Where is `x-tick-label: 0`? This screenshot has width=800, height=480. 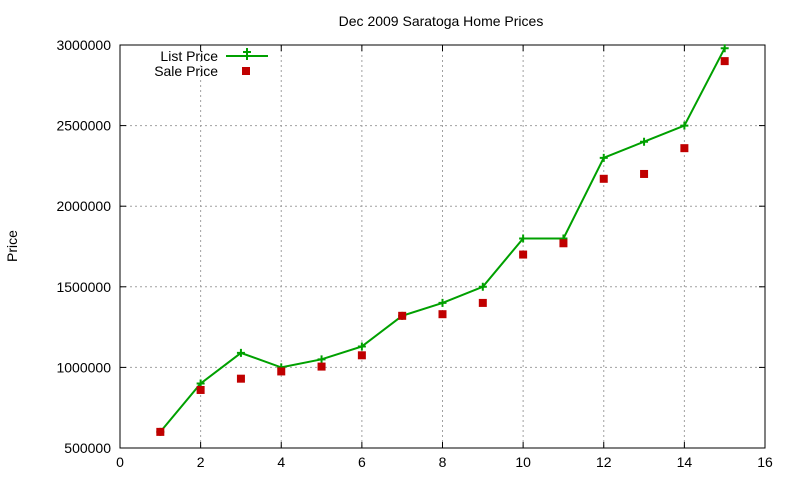
x-tick-label: 0 is located at coordinates (120, 462).